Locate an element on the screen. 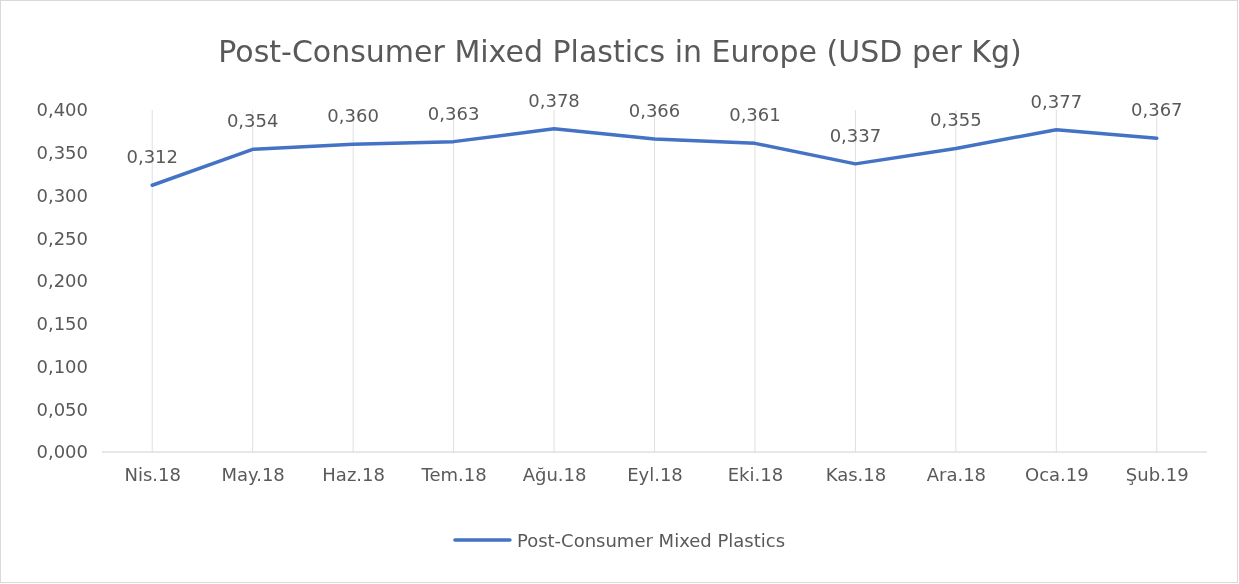 The height and width of the screenshot is (584, 1239). x-tick-label: Haz.18 is located at coordinates (353, 474).